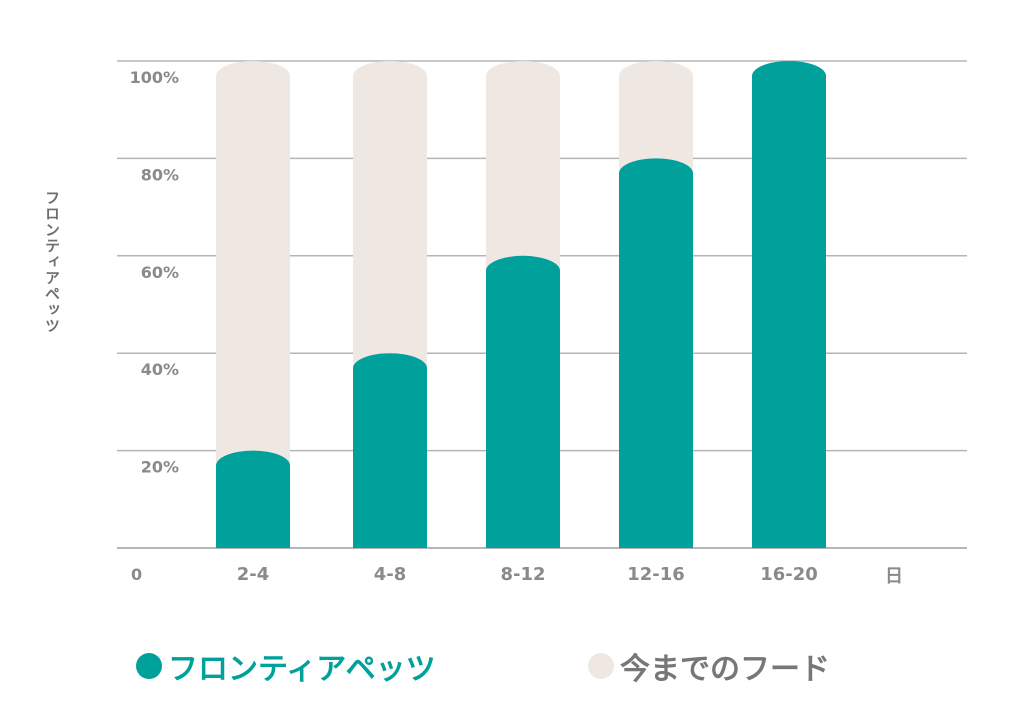  Describe the element at coordinates (160, 467) in the screenshot. I see `y-tick-label-20: 20%` at that location.